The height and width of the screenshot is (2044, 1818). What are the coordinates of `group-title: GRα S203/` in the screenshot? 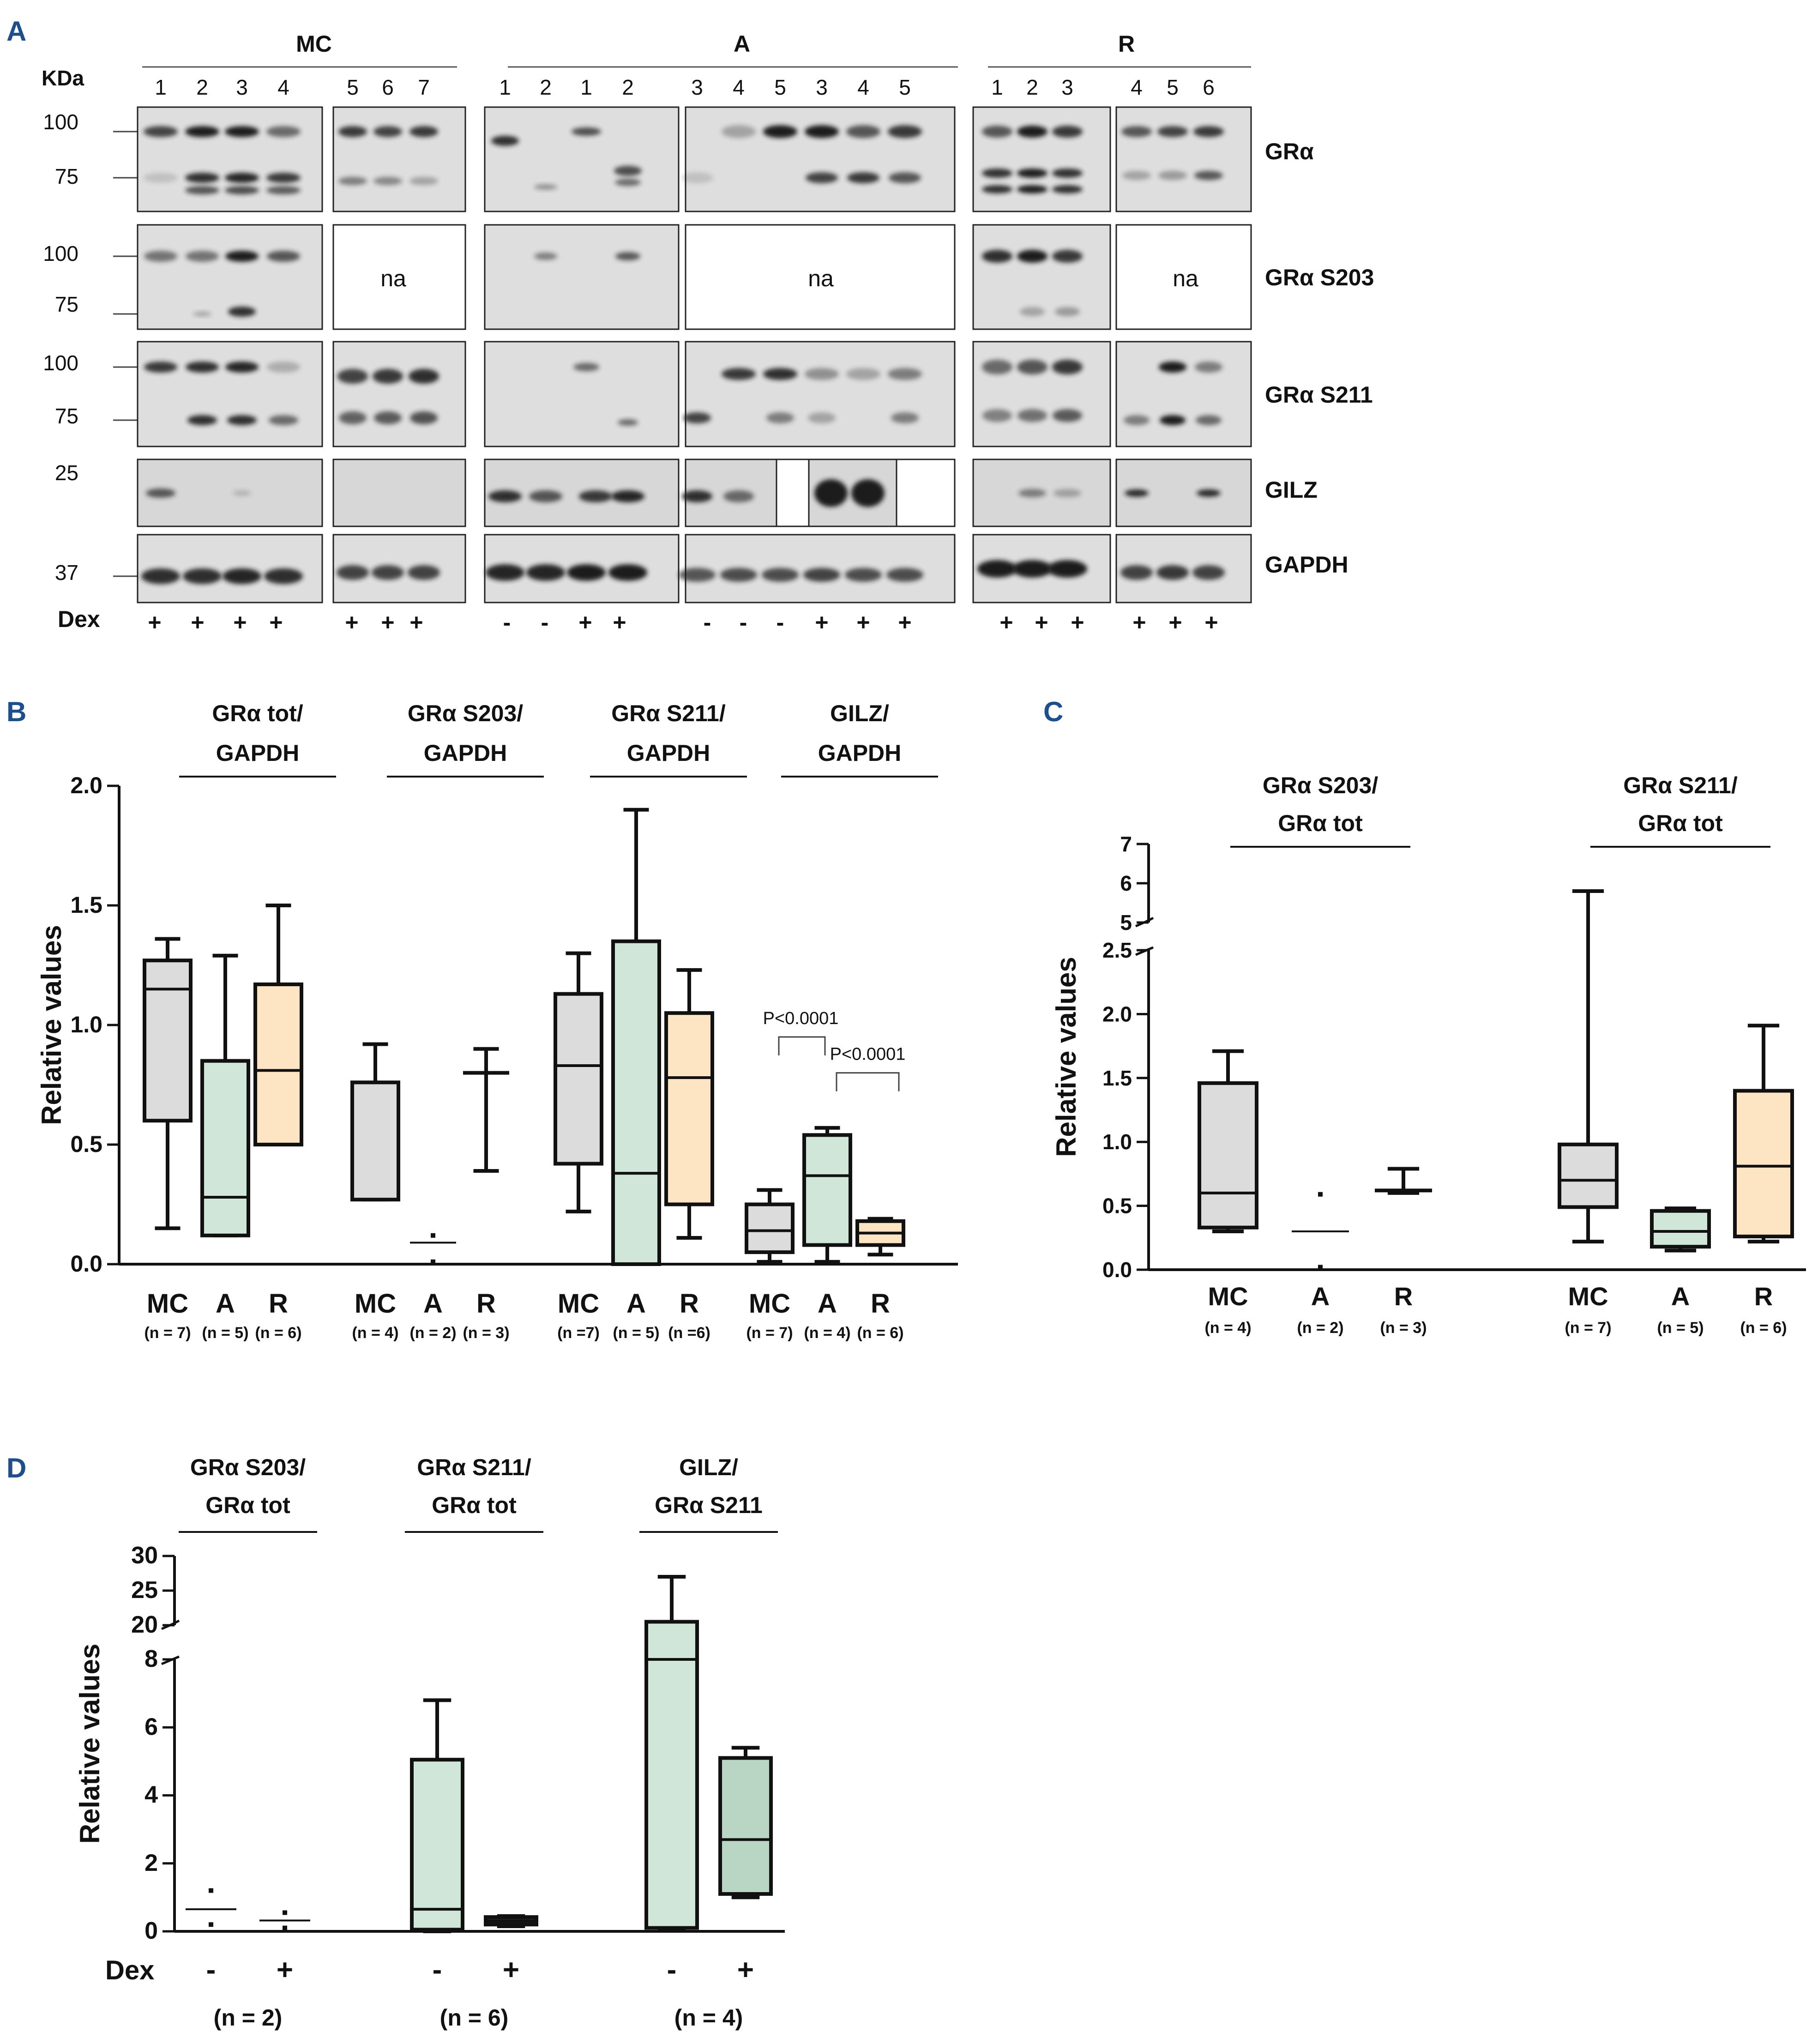 It's located at (248, 1467).